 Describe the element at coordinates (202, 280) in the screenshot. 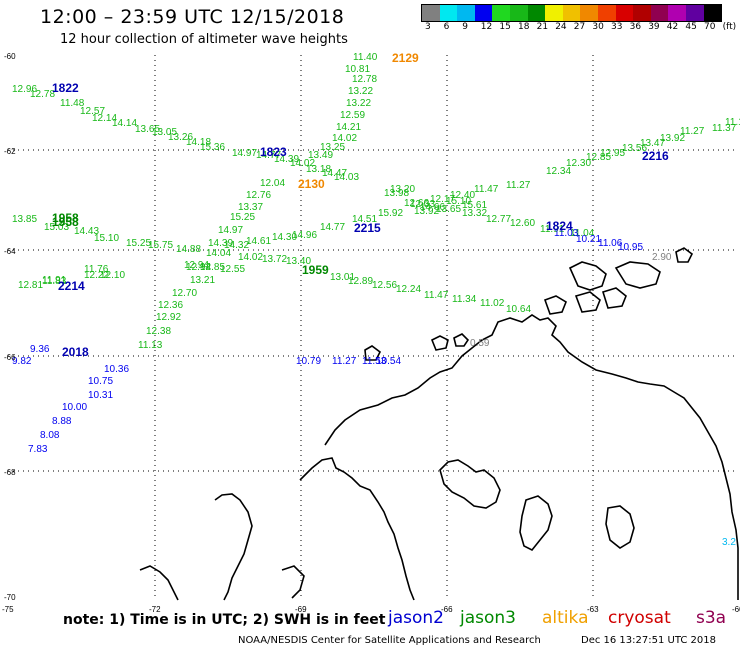

I see `swh-value: 13.21` at that location.